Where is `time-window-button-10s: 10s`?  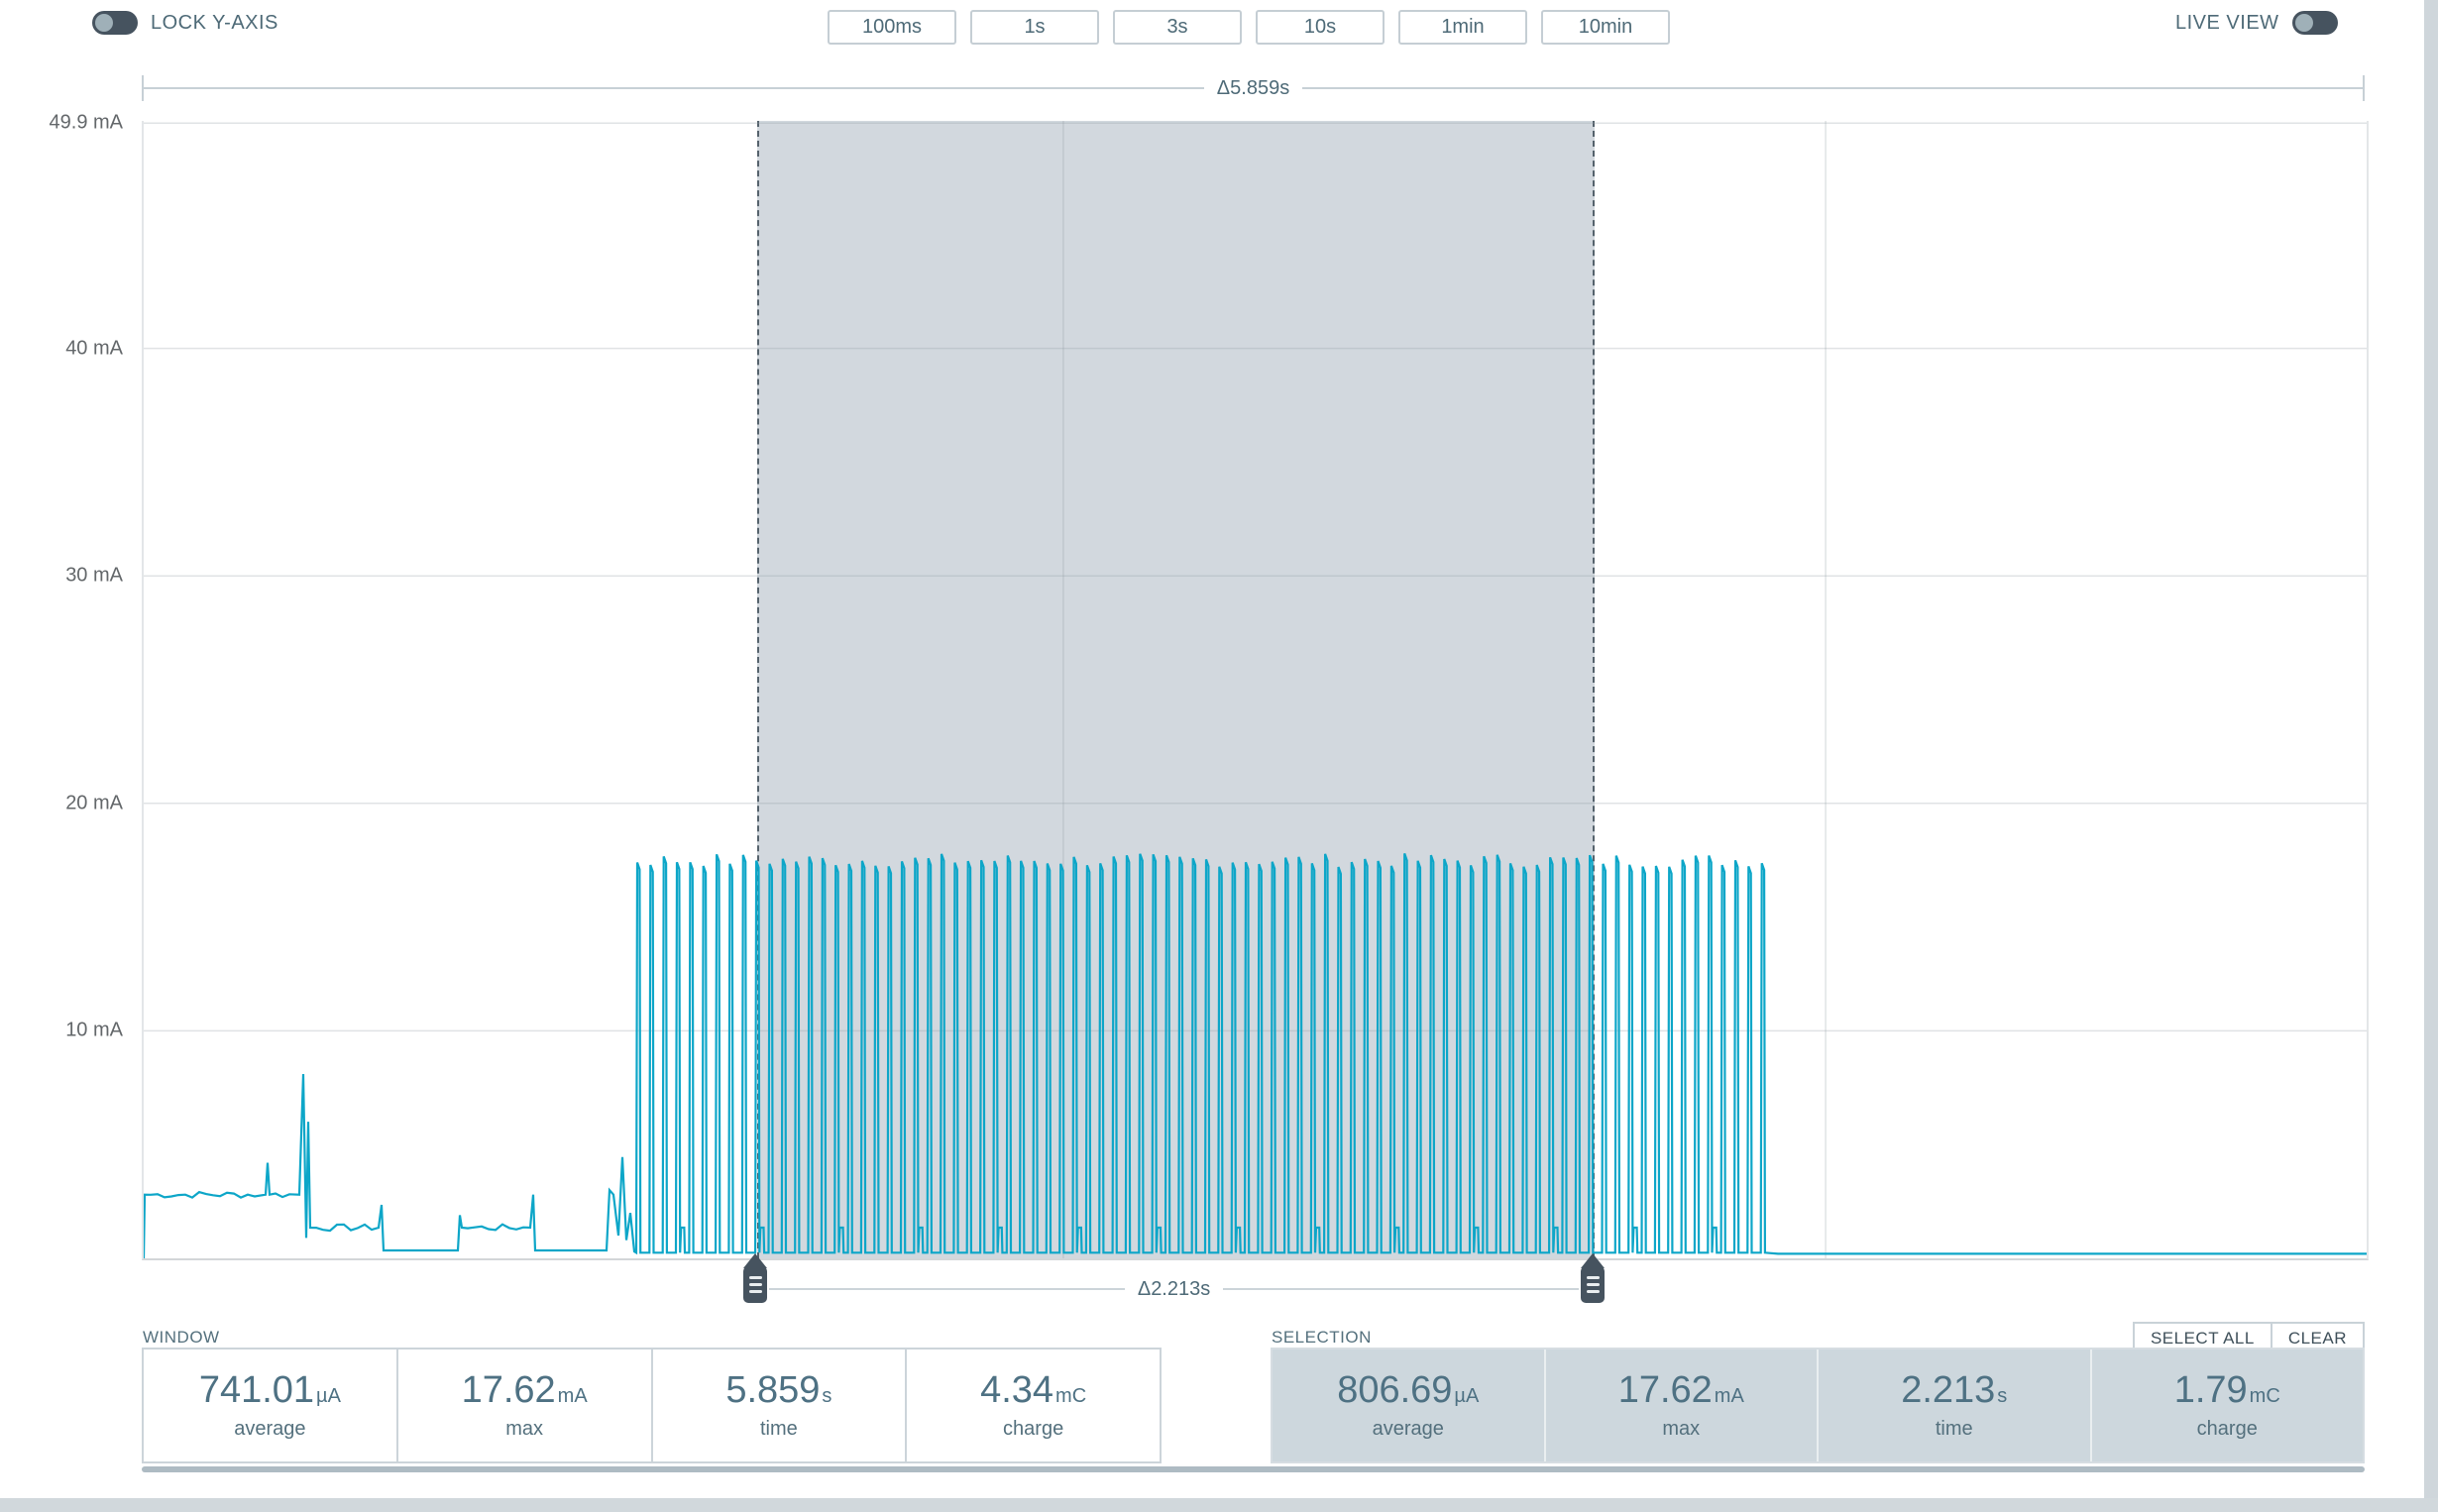 time-window-button-10s: 10s is located at coordinates (1321, 27).